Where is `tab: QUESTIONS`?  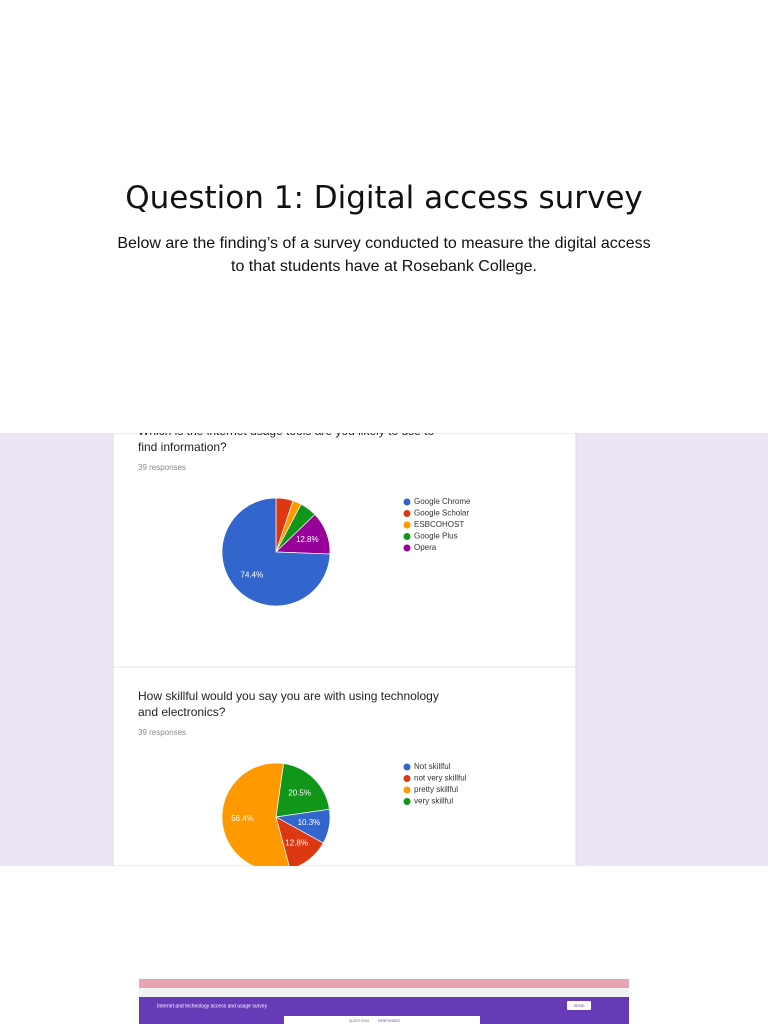
tab: QUESTIONS is located at coordinates (359, 1021).